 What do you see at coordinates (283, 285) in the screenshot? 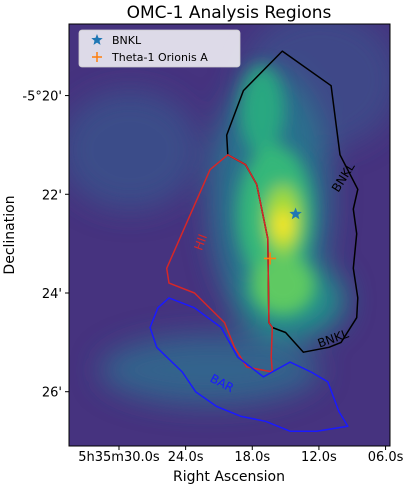
I see `heatmap-core-south` at bounding box center [283, 285].